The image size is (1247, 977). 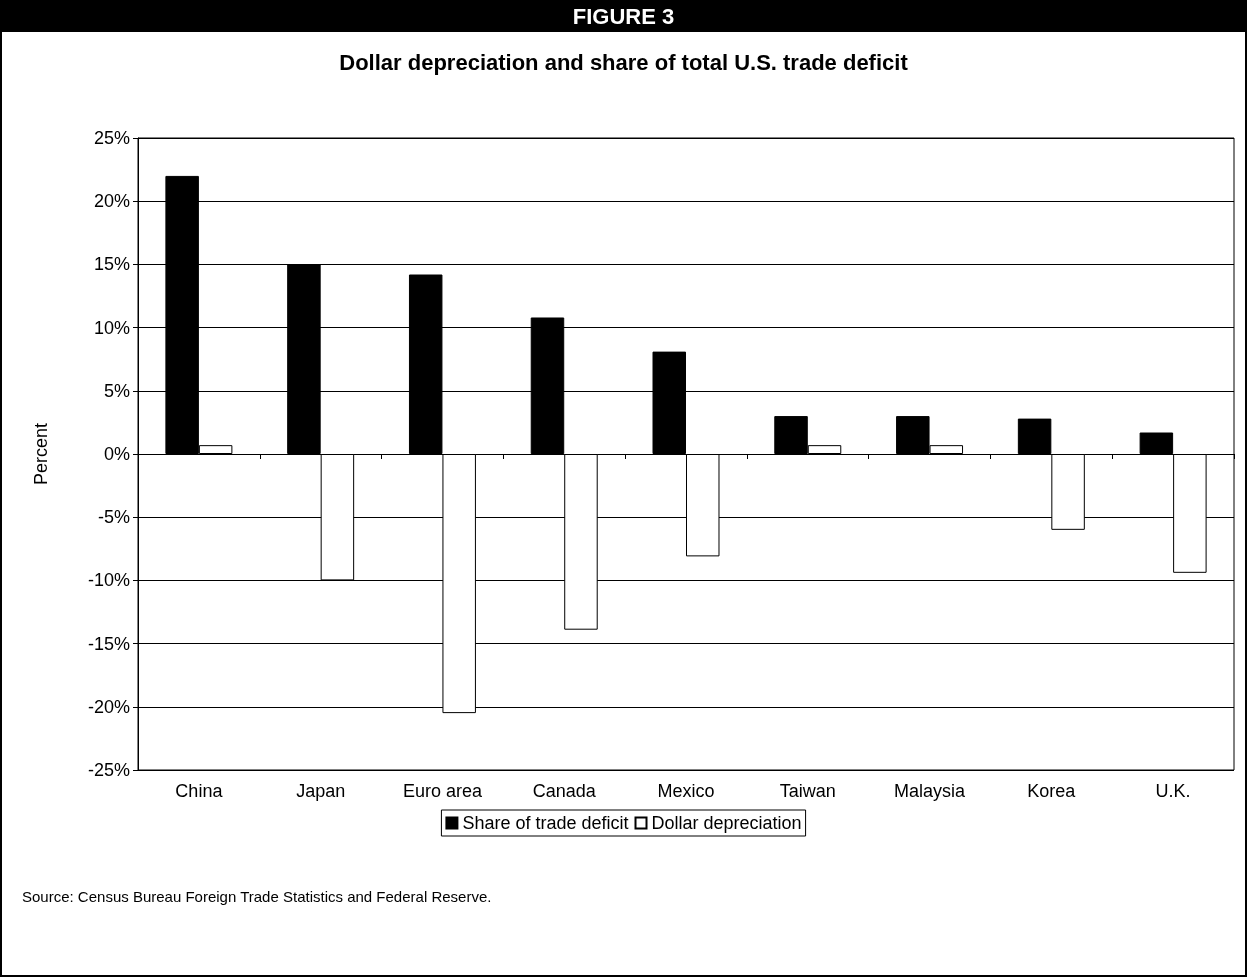 What do you see at coordinates (1173, 791) in the screenshot?
I see `x-tick-label: U.K.` at bounding box center [1173, 791].